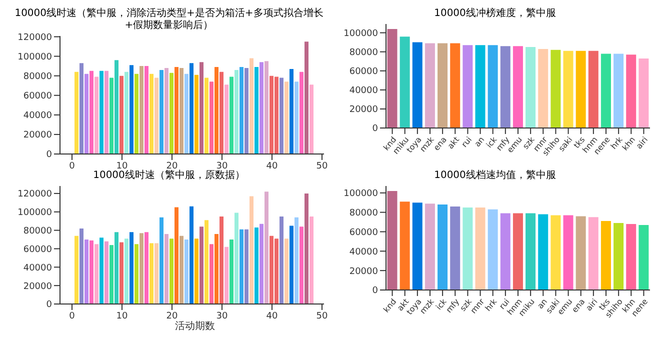 This screenshot has width=660, height=340. I want to click on x-tick-label: 50, so click(322, 166).